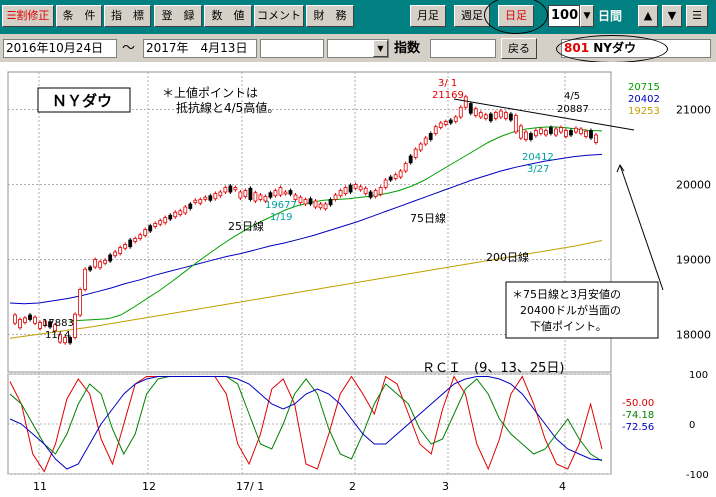 The width and height of the screenshot is (716, 497). What do you see at coordinates (582, 310) in the screenshot?
I see `lower-note-box` at bounding box center [582, 310].